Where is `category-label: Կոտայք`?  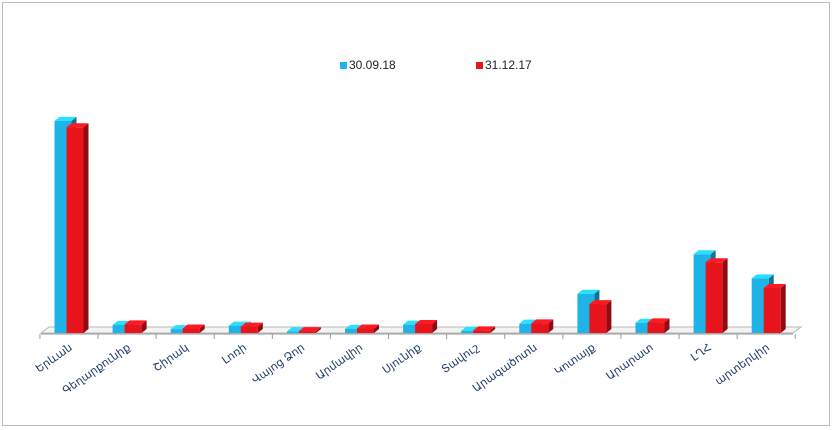 category-label: Կոտայք is located at coordinates (575, 360).